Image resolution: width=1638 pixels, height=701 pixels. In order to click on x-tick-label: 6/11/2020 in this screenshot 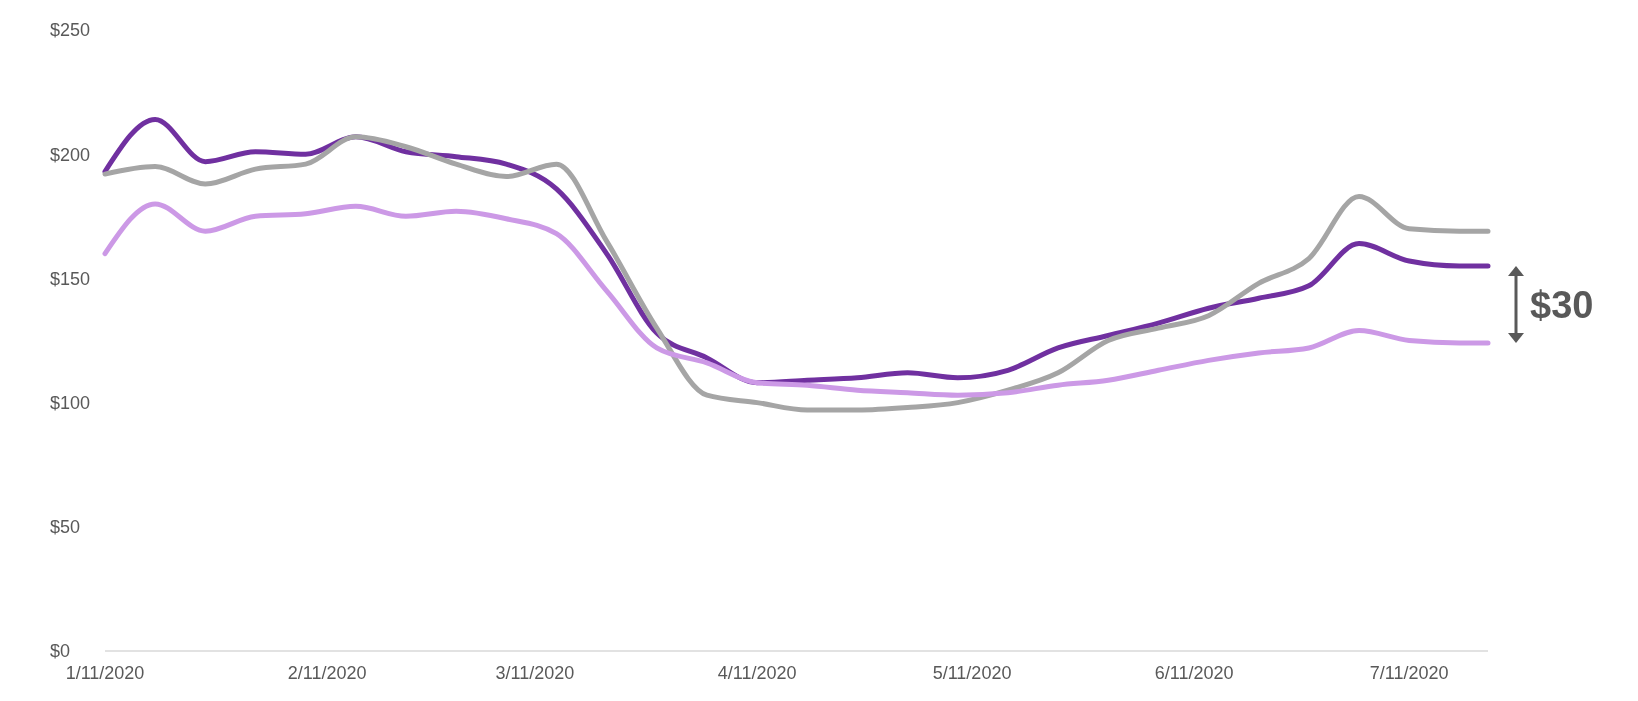, I will do `click(1194, 673)`.